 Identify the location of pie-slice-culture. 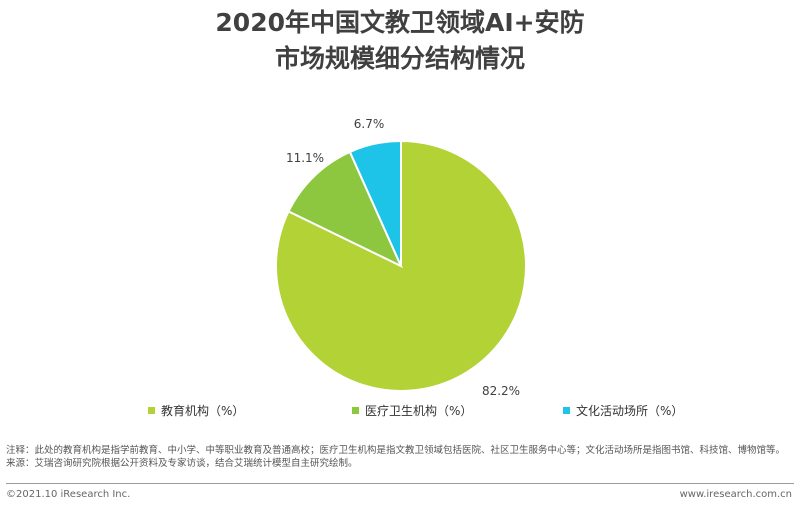
(375, 203).